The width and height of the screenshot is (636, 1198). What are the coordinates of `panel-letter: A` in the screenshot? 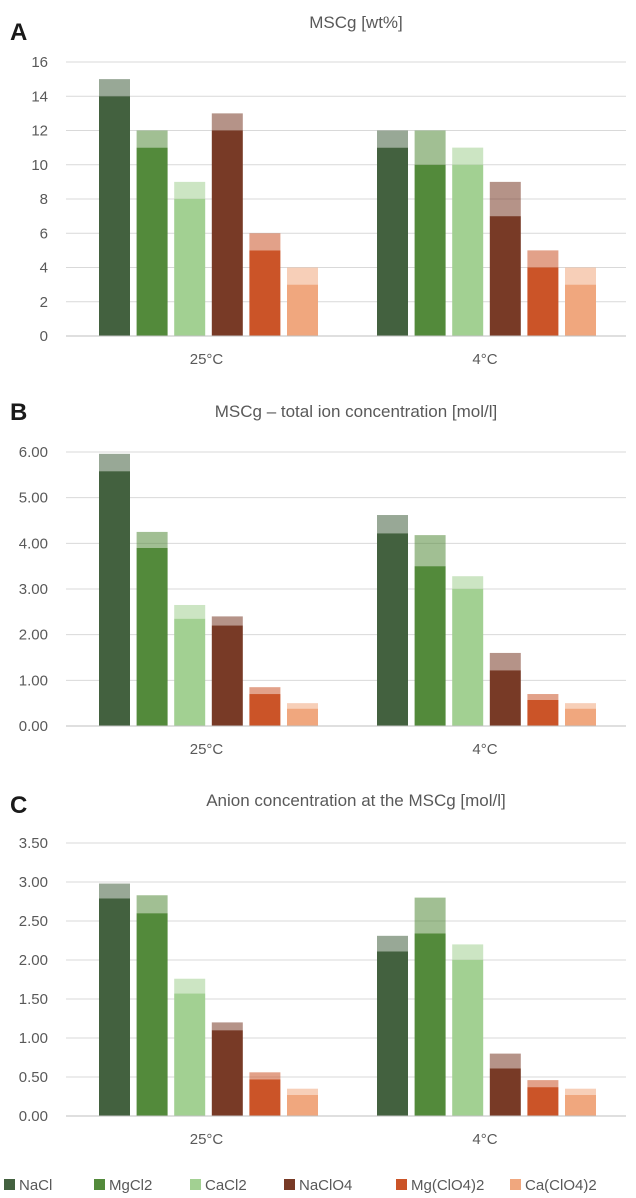 It's located at (18, 32).